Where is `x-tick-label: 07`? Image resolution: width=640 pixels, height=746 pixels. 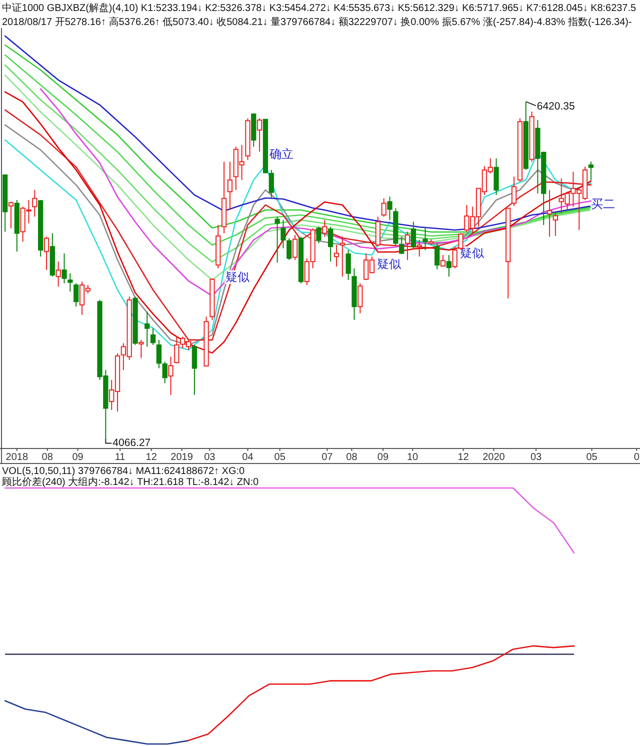 x-tick-label: 07 is located at coordinates (327, 457).